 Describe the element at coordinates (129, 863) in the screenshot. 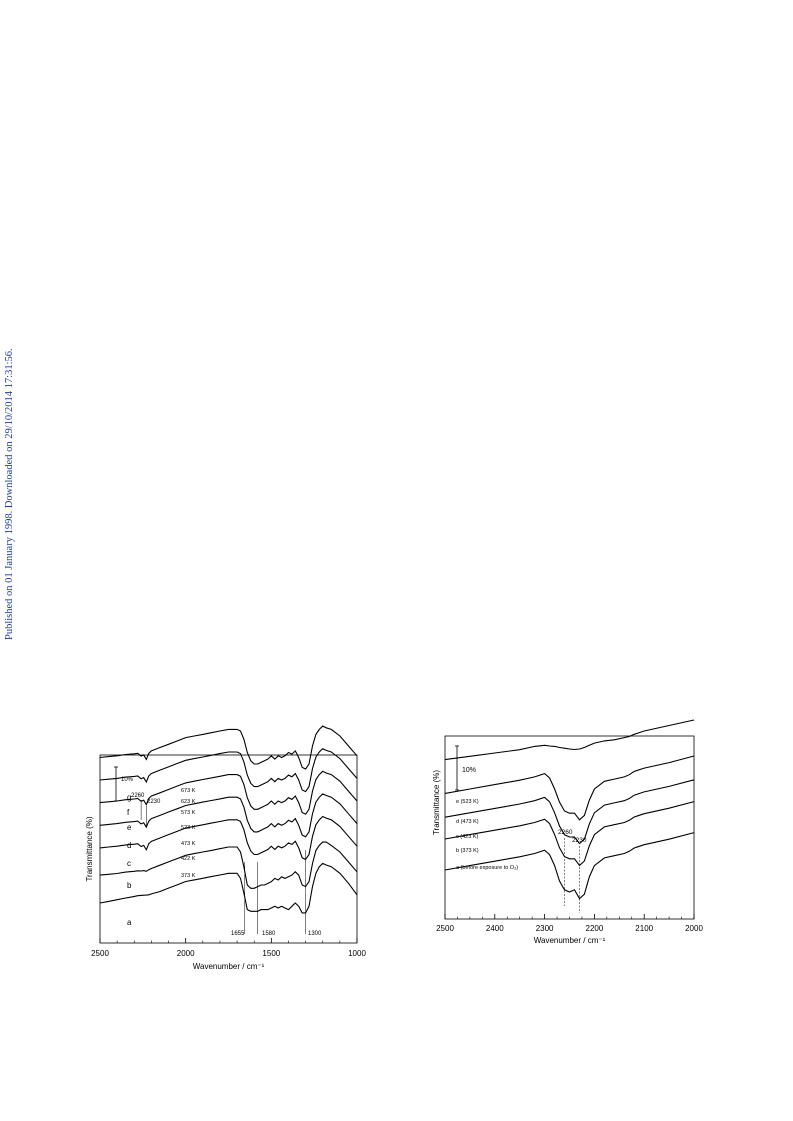

I see `series-label: c` at that location.